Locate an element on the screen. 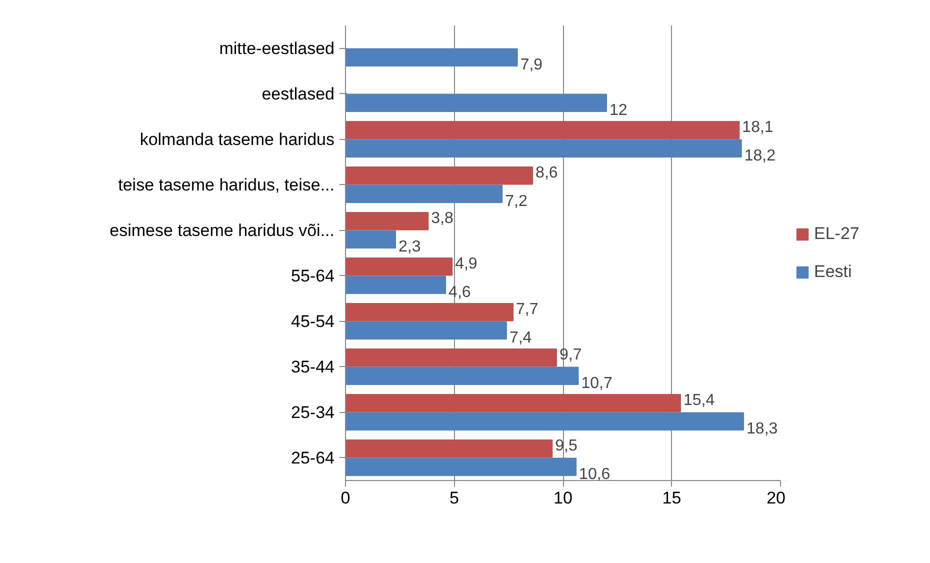 The image size is (930, 563). data-label: 4,9 is located at coordinates (466, 264).